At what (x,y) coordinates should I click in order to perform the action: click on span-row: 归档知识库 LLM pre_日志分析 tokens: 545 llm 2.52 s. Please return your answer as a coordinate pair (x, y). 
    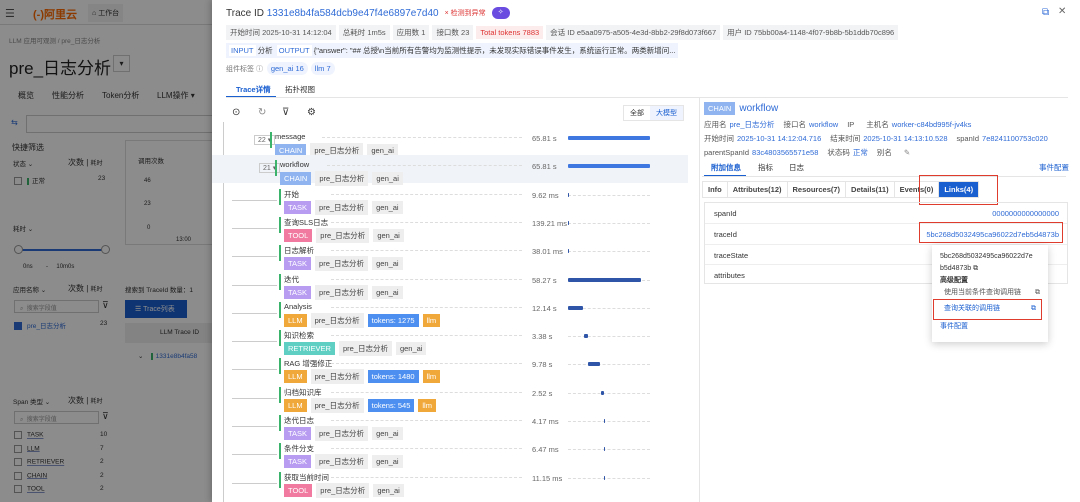
    Looking at the image, I should click on (452, 400).